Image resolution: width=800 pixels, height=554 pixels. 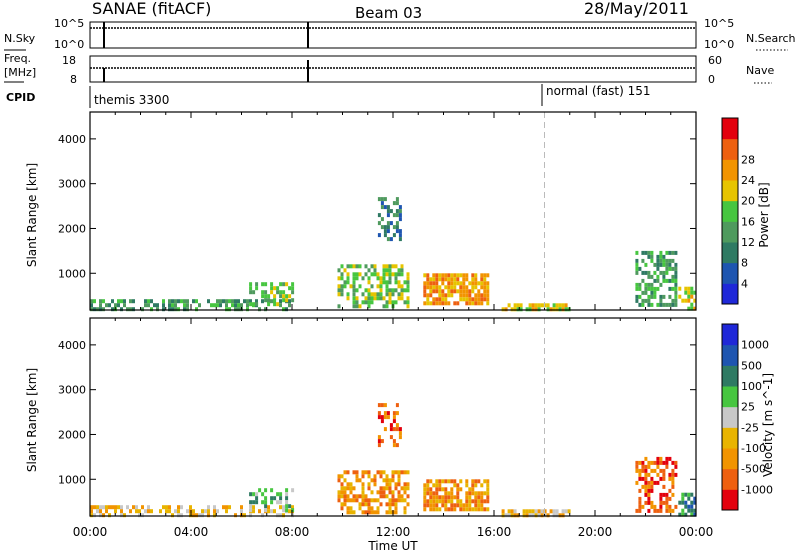 What do you see at coordinates (20, 38) in the screenshot?
I see `nsky-label: N.Sky` at bounding box center [20, 38].